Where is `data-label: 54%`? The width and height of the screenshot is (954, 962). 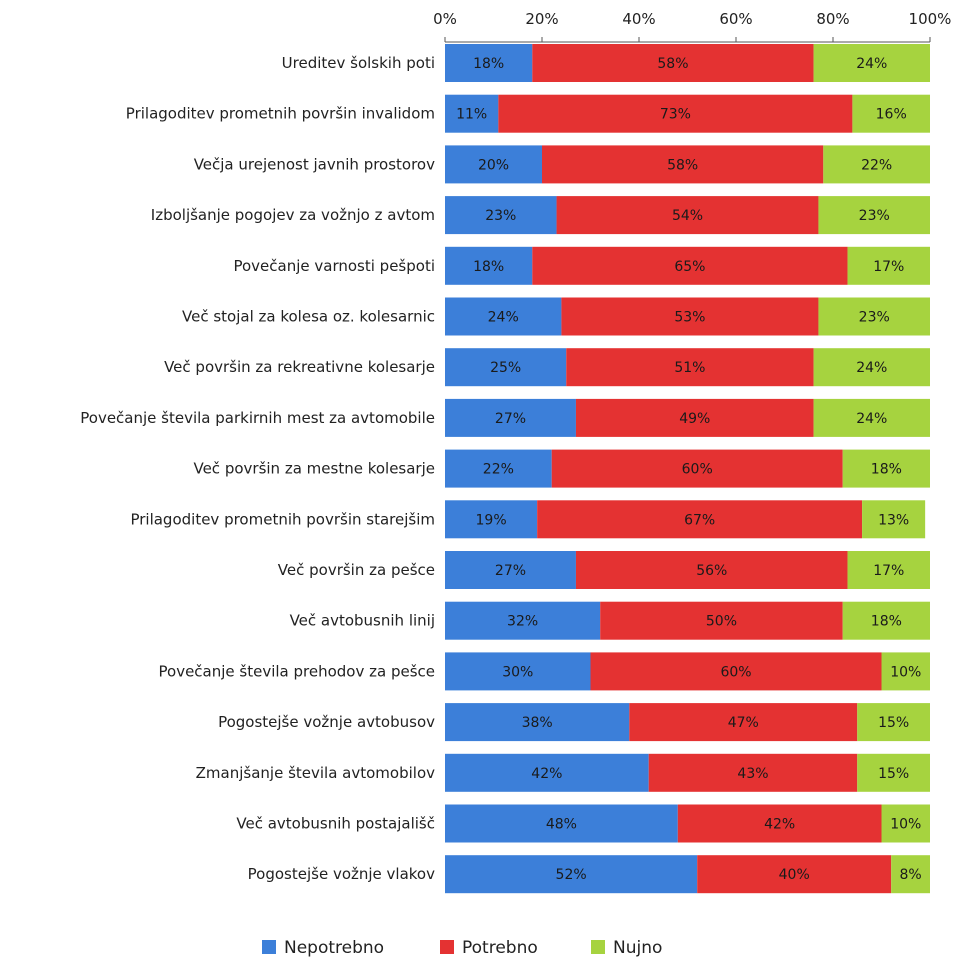
data-label: 54% is located at coordinates (687, 216).